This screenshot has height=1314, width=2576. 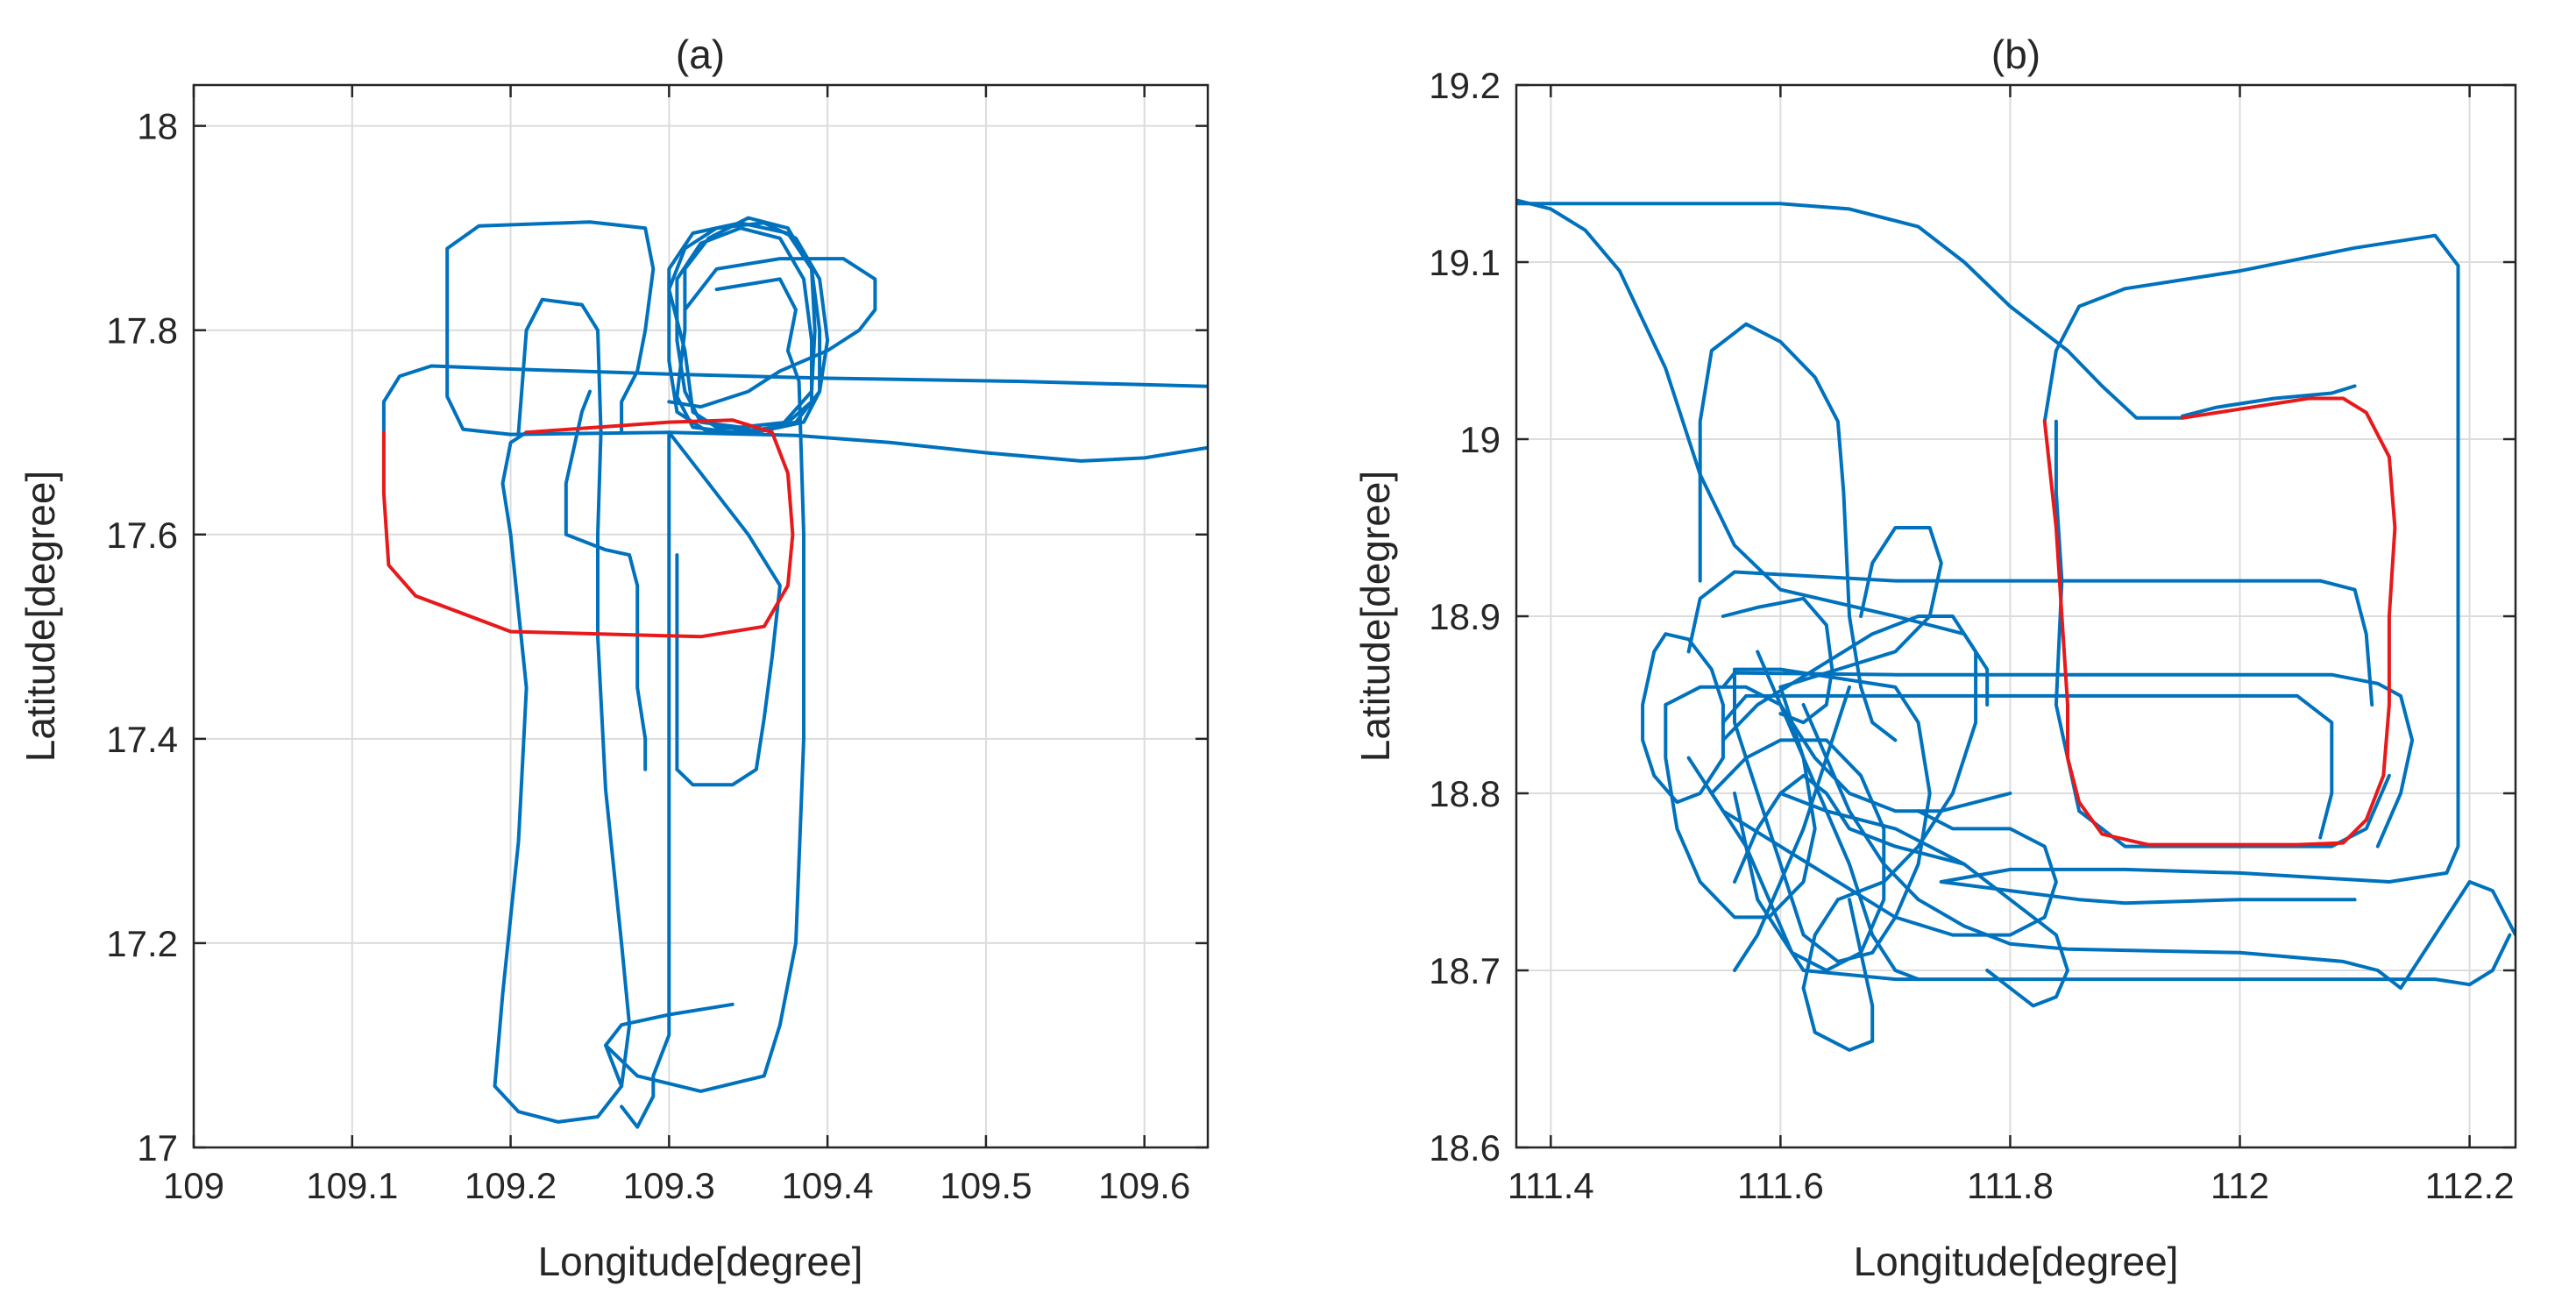 I want to click on y-tick-label: 17.6, so click(x=142, y=536).